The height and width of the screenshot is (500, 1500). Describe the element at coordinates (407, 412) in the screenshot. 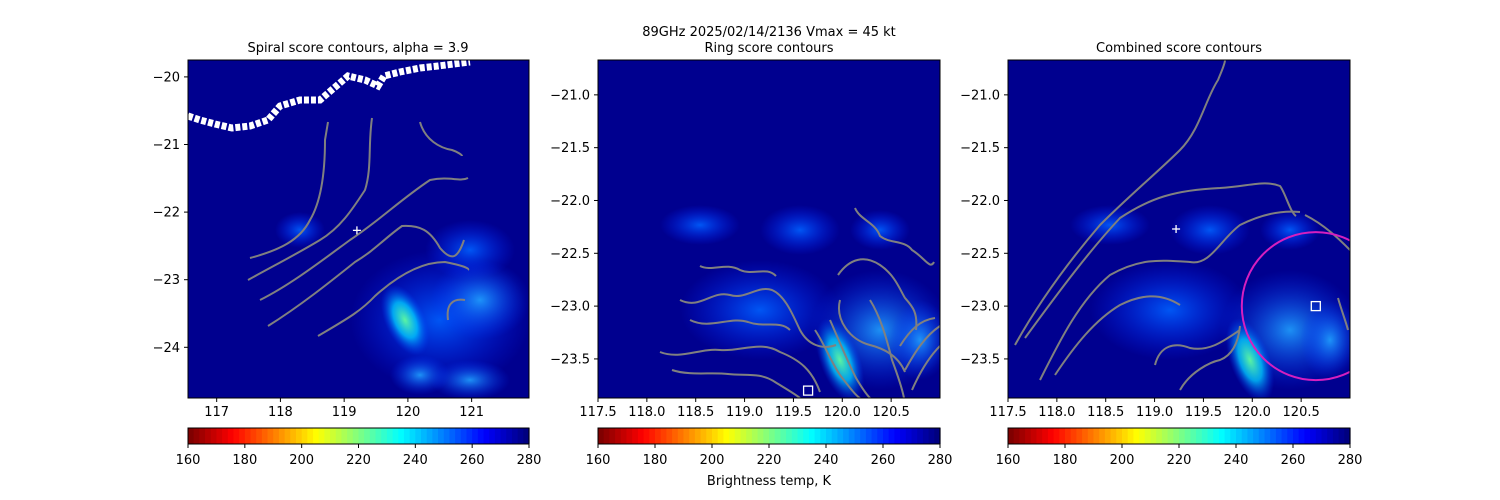

I see `x-tick-label: 120` at that location.